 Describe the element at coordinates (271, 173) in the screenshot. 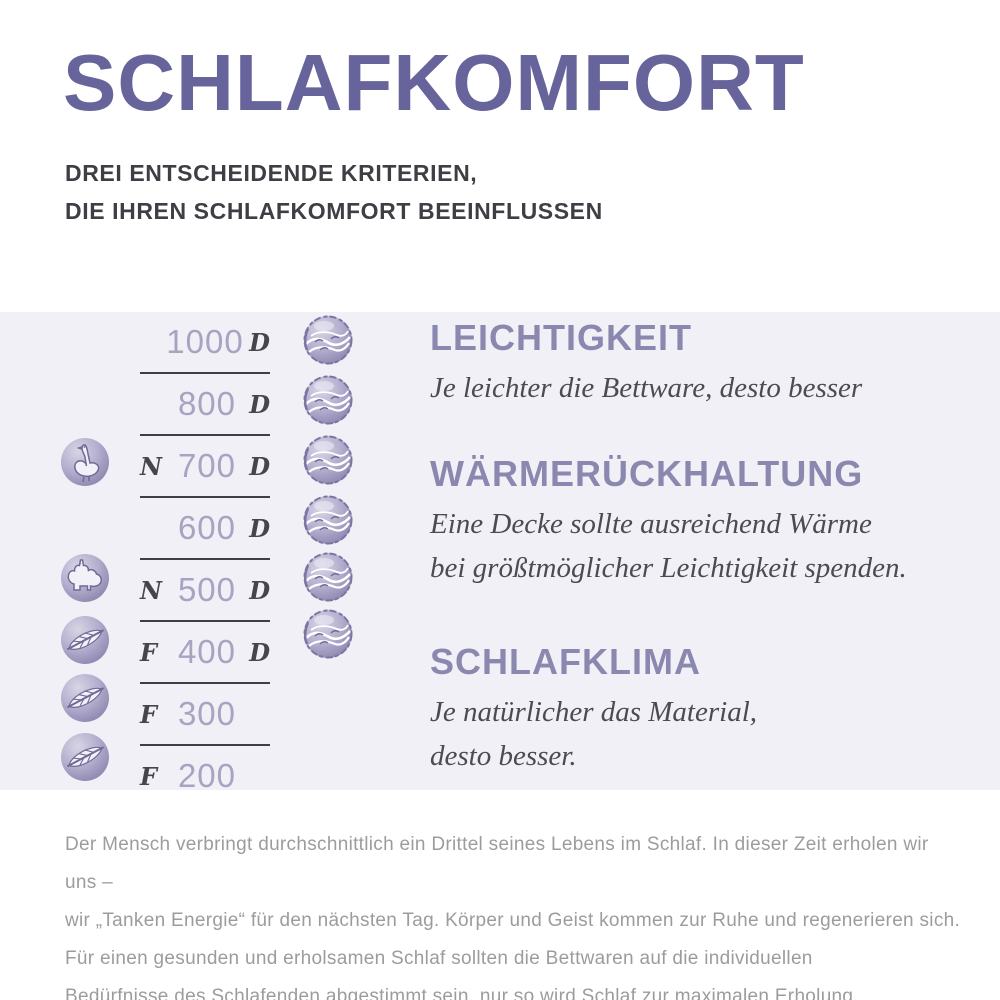

I see `subtitle-line-1: DREI ENTSCHEIDENDE KRITERIEN,` at that location.